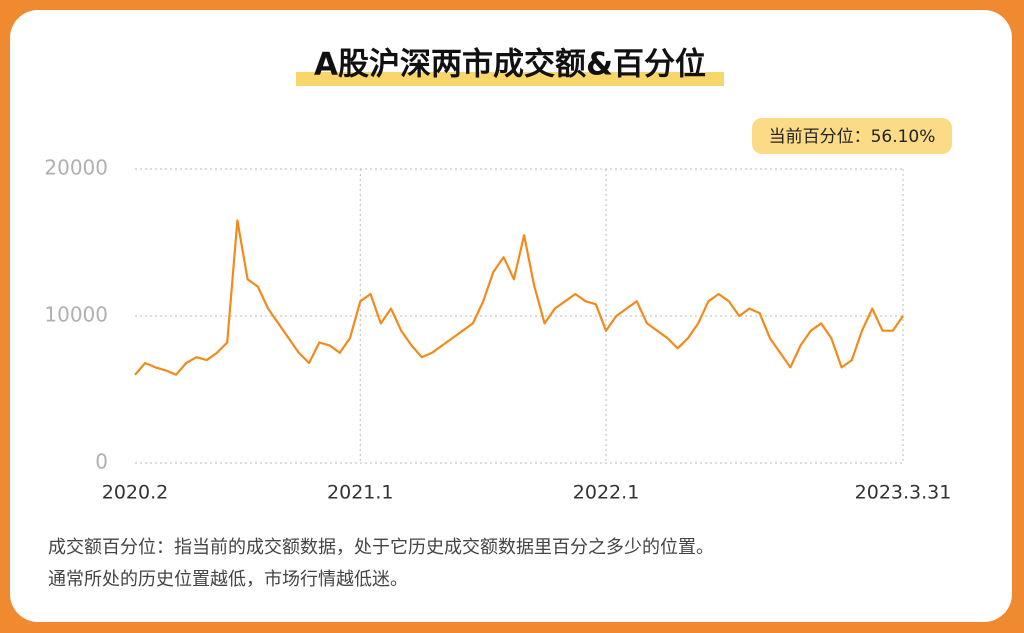 Image resolution: width=1024 pixels, height=633 pixels. What do you see at coordinates (135, 493) in the screenshot?
I see `x-tick-label: 2020.2` at bounding box center [135, 493].